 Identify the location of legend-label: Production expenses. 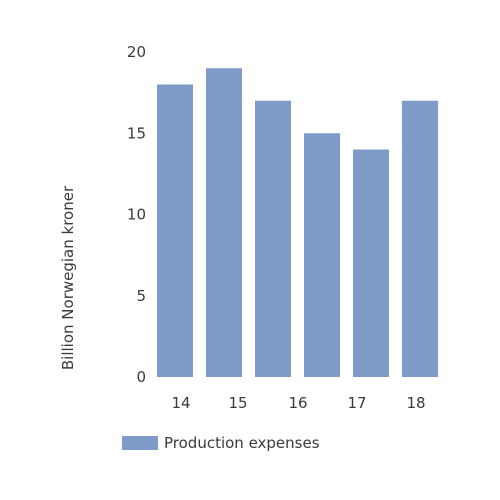
(242, 443).